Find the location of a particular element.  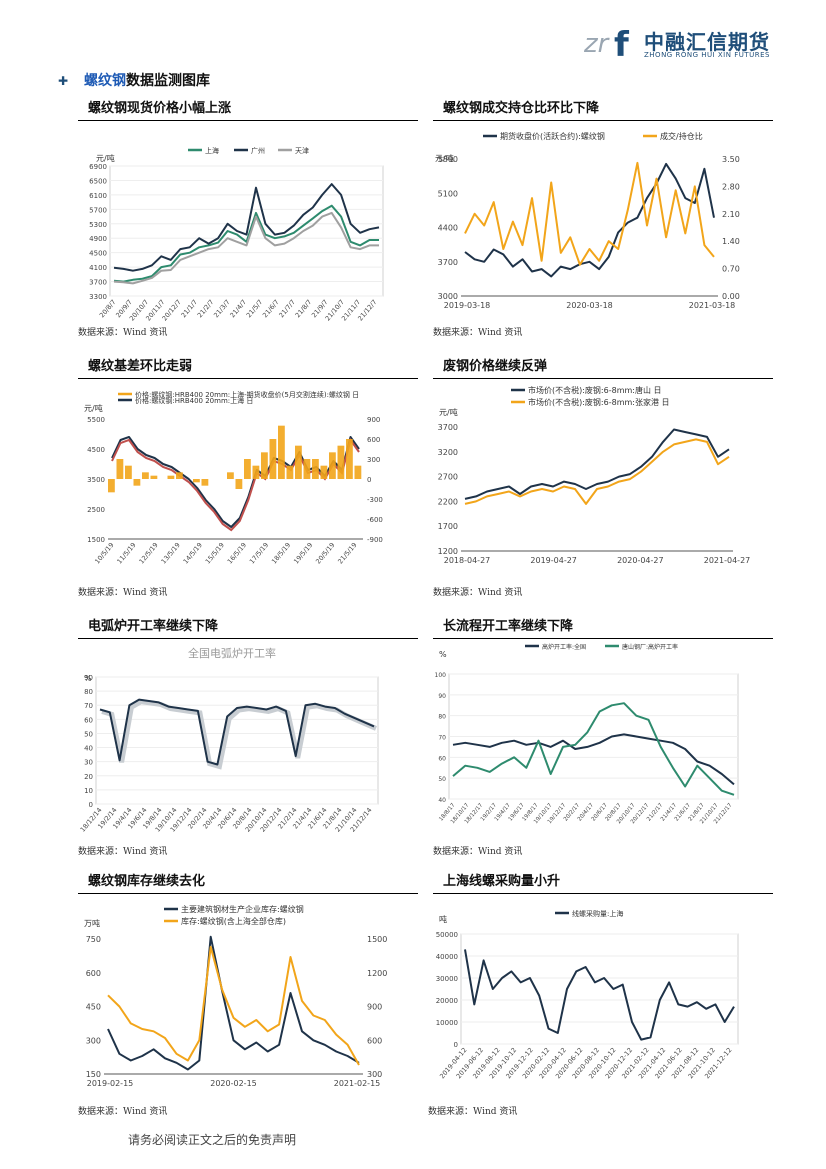

y-tick-label: 3700 is located at coordinates (448, 262).